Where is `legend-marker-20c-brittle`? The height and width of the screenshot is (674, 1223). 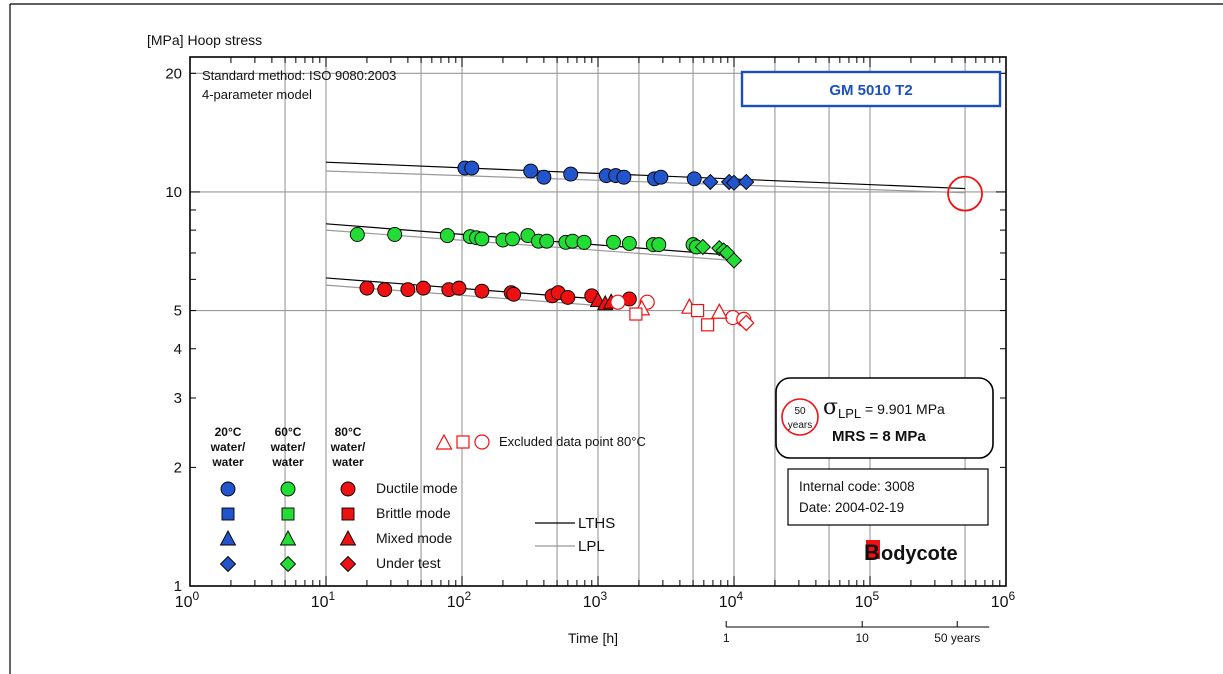
legend-marker-20c-brittle is located at coordinates (228, 514).